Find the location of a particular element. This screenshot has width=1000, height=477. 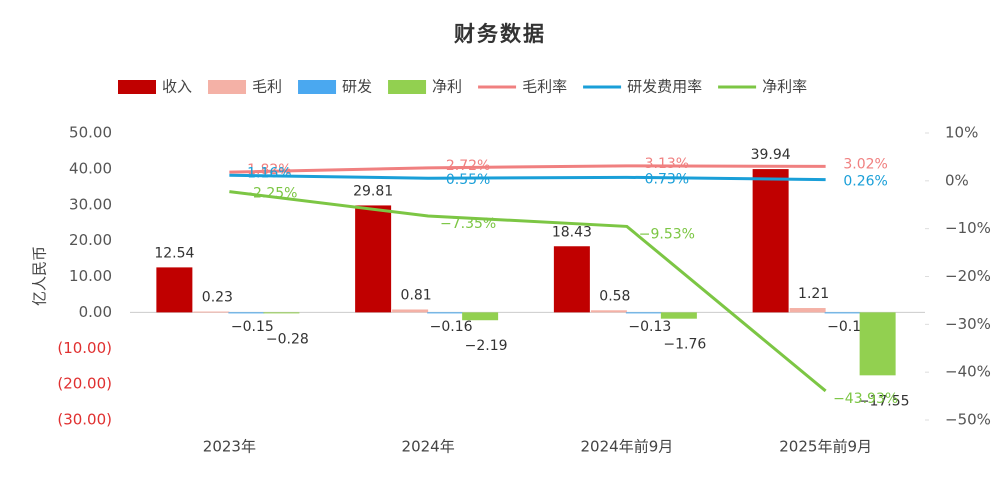

data-label: −0.11 is located at coordinates (848, 327).